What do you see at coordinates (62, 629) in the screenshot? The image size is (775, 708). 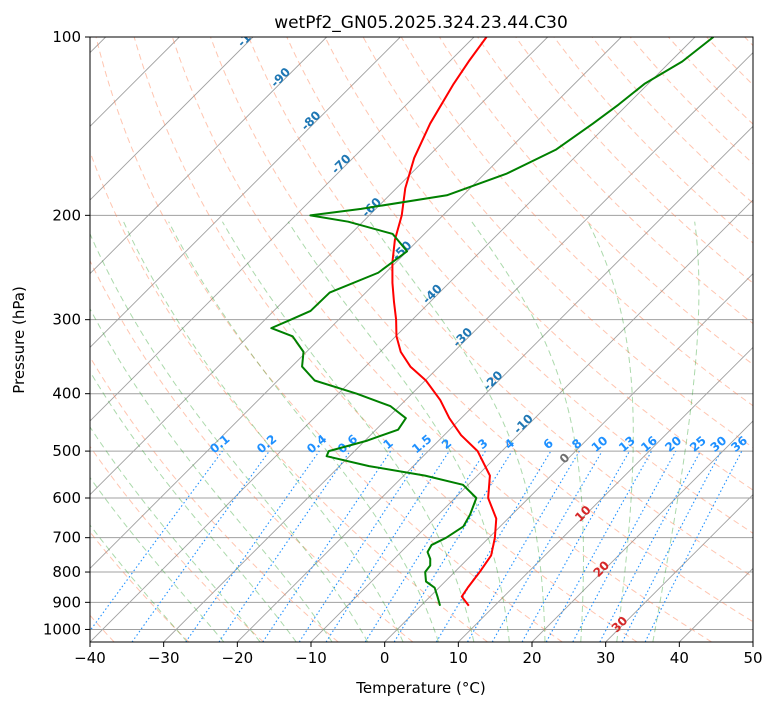 I see `y-tick-label: 1000` at bounding box center [62, 629].